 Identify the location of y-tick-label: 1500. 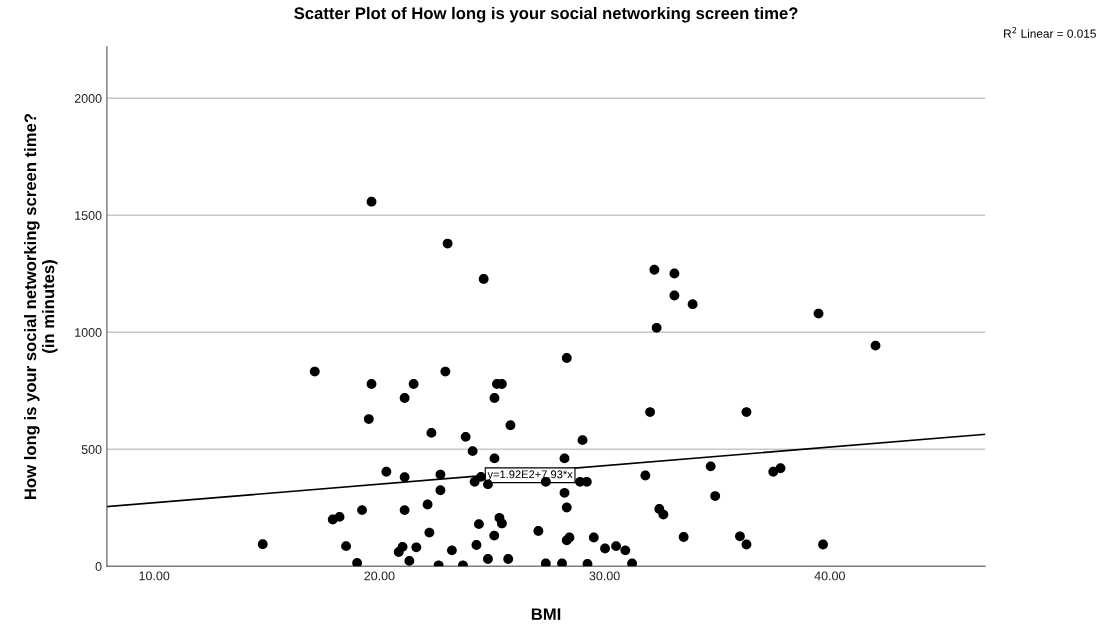
(88, 215).